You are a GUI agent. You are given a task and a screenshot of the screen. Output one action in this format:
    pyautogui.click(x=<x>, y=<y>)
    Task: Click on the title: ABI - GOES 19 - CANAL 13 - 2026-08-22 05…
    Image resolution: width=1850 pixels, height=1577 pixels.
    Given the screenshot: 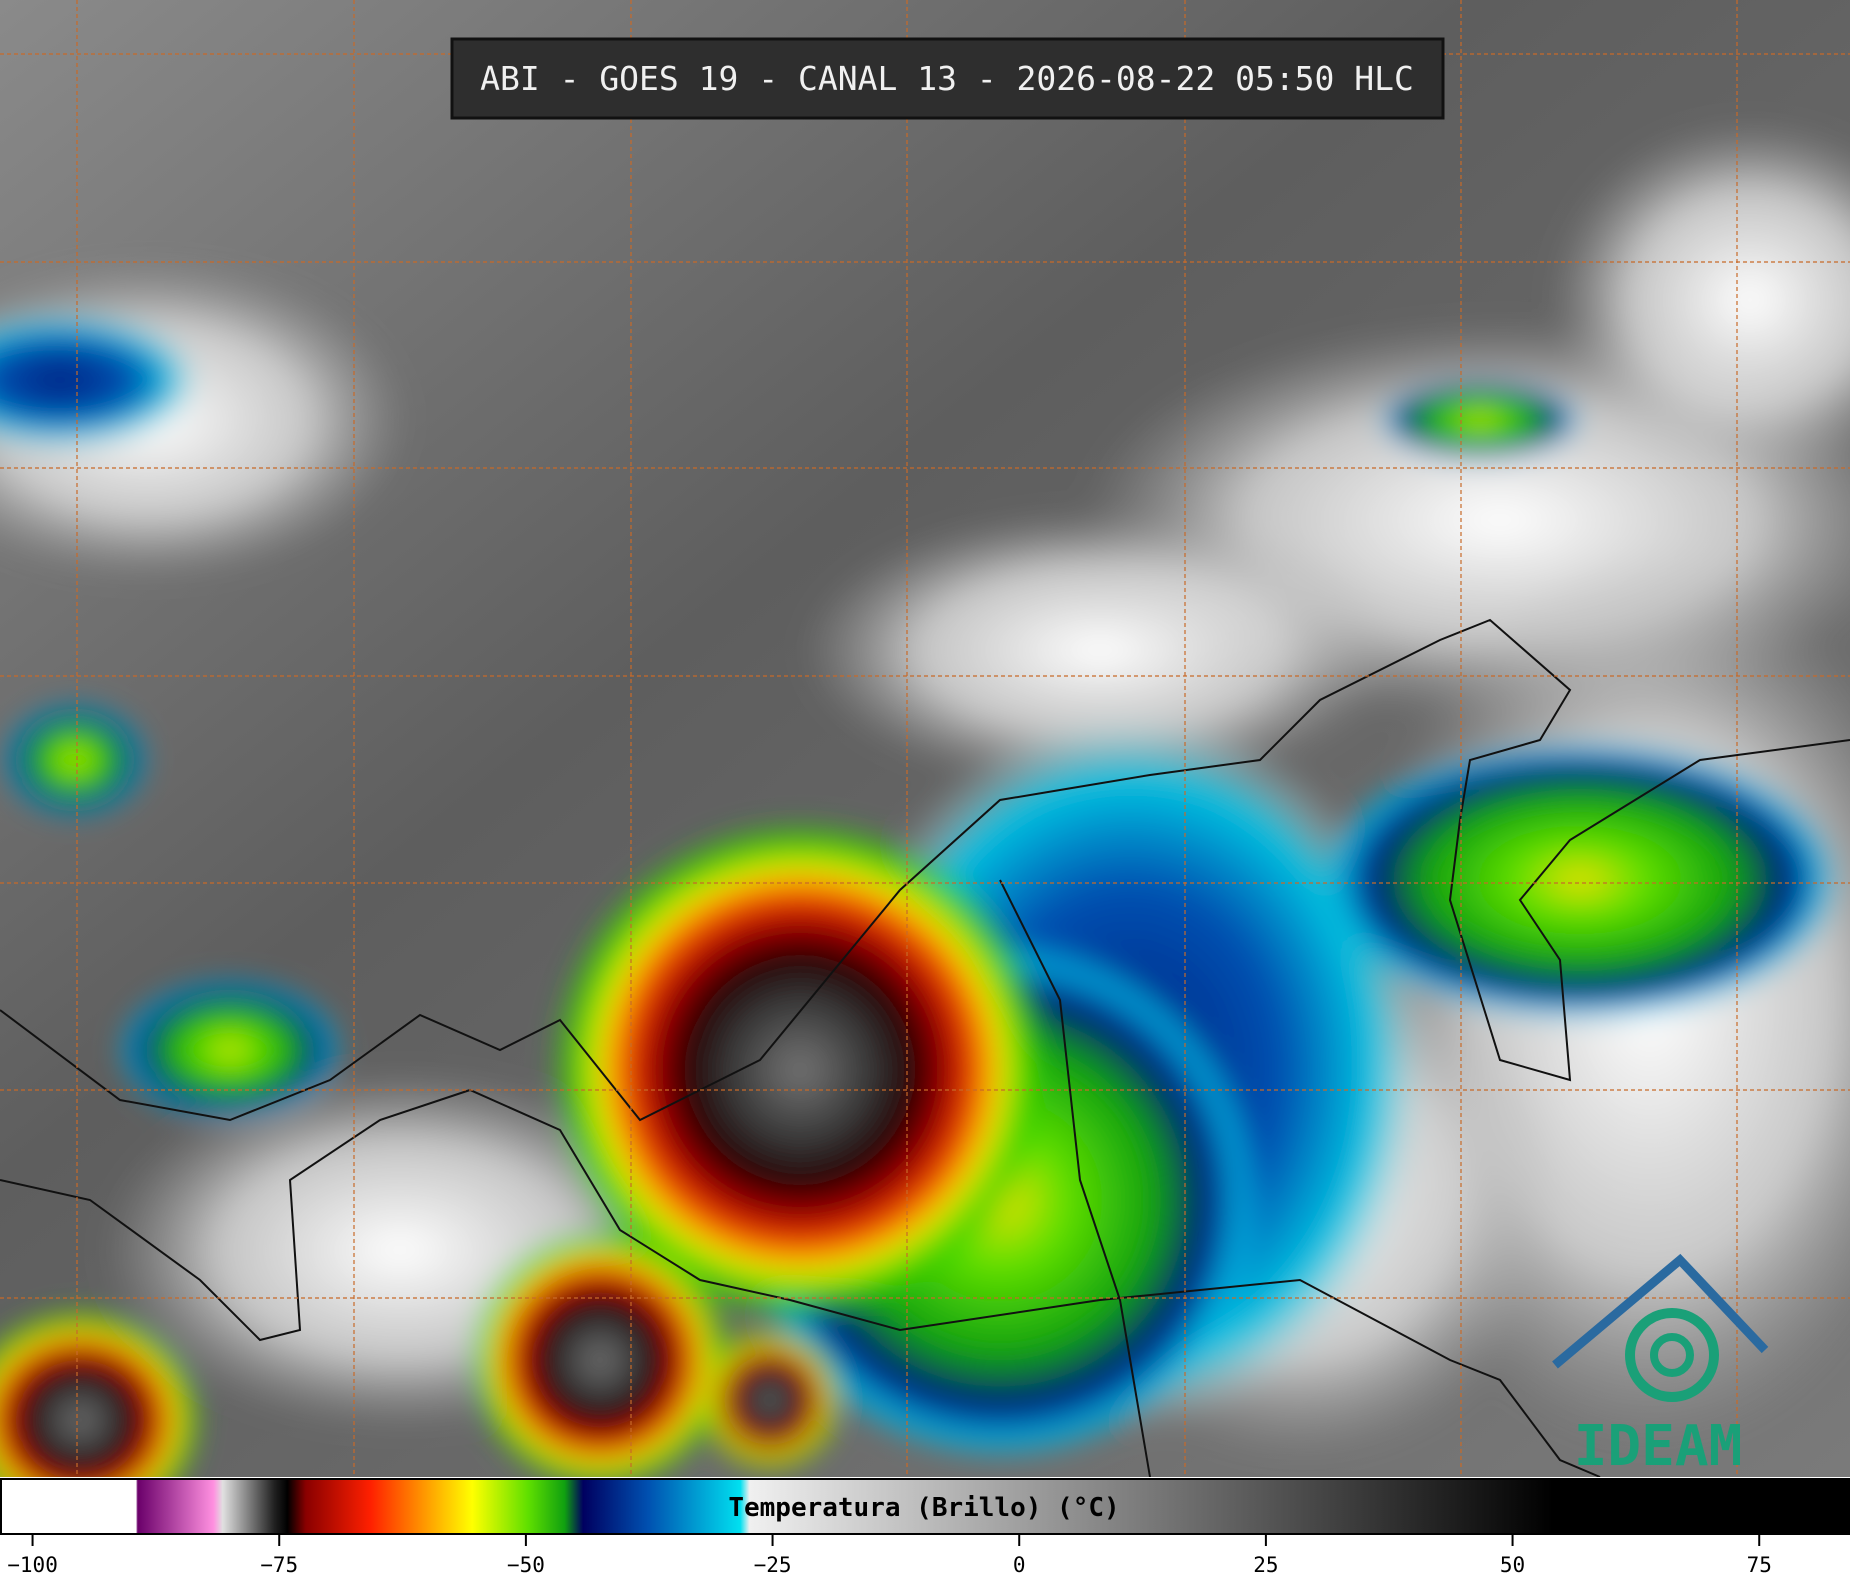 What is the action you would take?
    pyautogui.click(x=947, y=78)
    